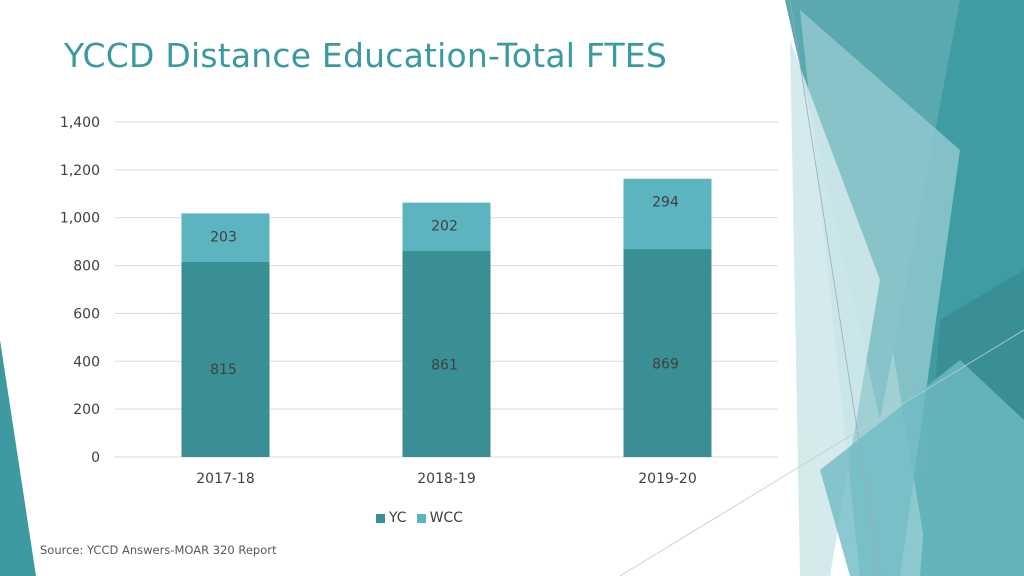 The image size is (1024, 576). What do you see at coordinates (95, 458) in the screenshot?
I see `y-tick-label: 0` at bounding box center [95, 458].